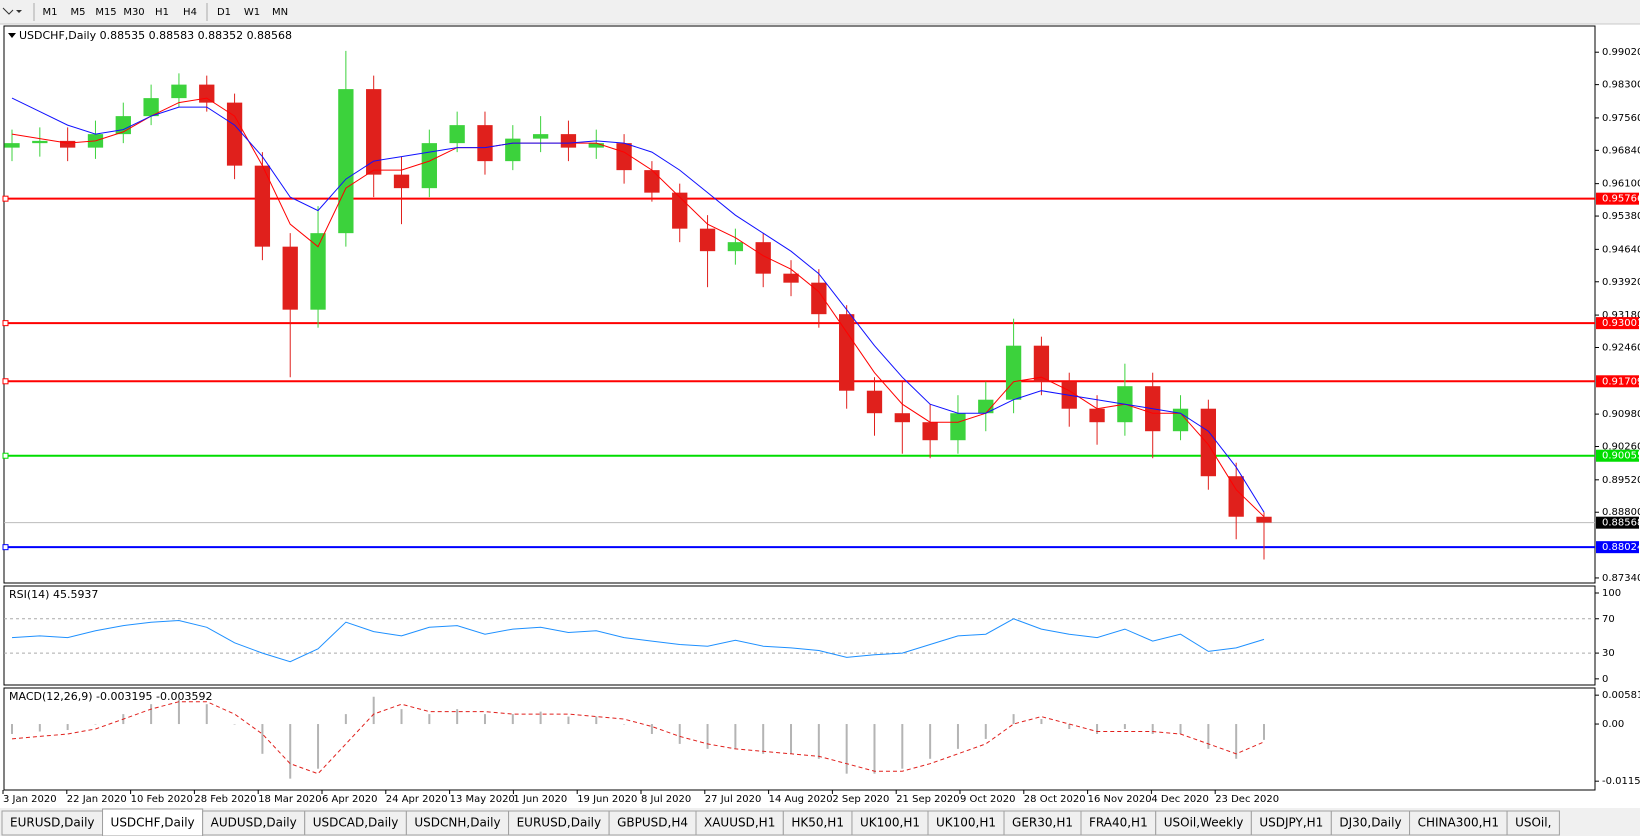  What do you see at coordinates (50, 12) in the screenshot?
I see `timeframe-button: M1` at bounding box center [50, 12].